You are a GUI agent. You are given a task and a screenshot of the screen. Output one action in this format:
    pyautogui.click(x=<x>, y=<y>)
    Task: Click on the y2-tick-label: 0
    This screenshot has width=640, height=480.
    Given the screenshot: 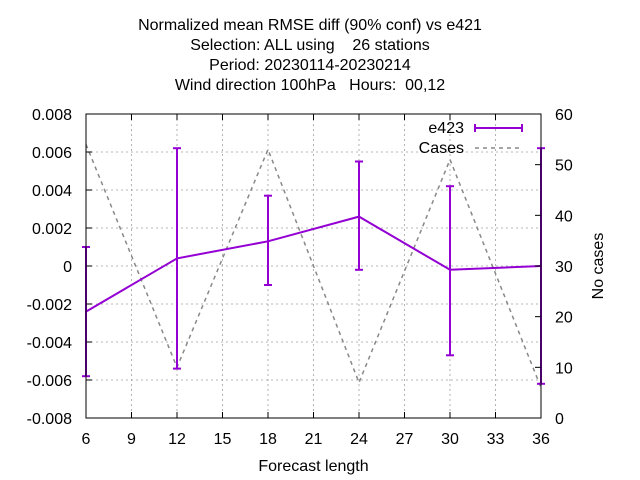 What is the action you would take?
    pyautogui.click(x=559, y=419)
    